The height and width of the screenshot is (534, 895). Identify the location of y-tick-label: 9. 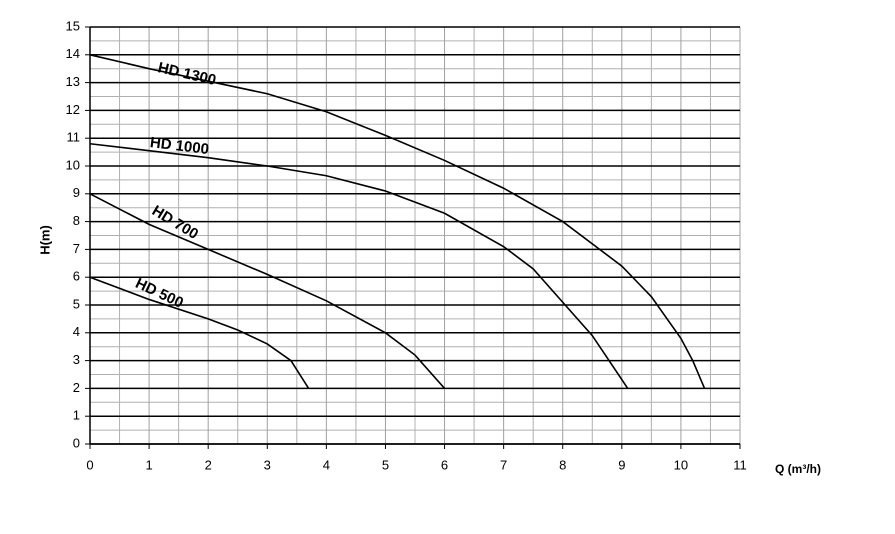
(76, 192).